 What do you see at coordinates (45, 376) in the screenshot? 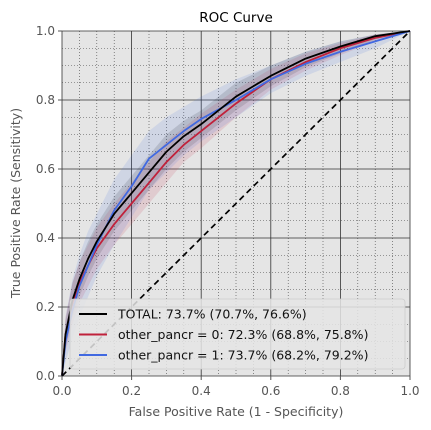
I see `y-tick-label: 0.0` at bounding box center [45, 376].